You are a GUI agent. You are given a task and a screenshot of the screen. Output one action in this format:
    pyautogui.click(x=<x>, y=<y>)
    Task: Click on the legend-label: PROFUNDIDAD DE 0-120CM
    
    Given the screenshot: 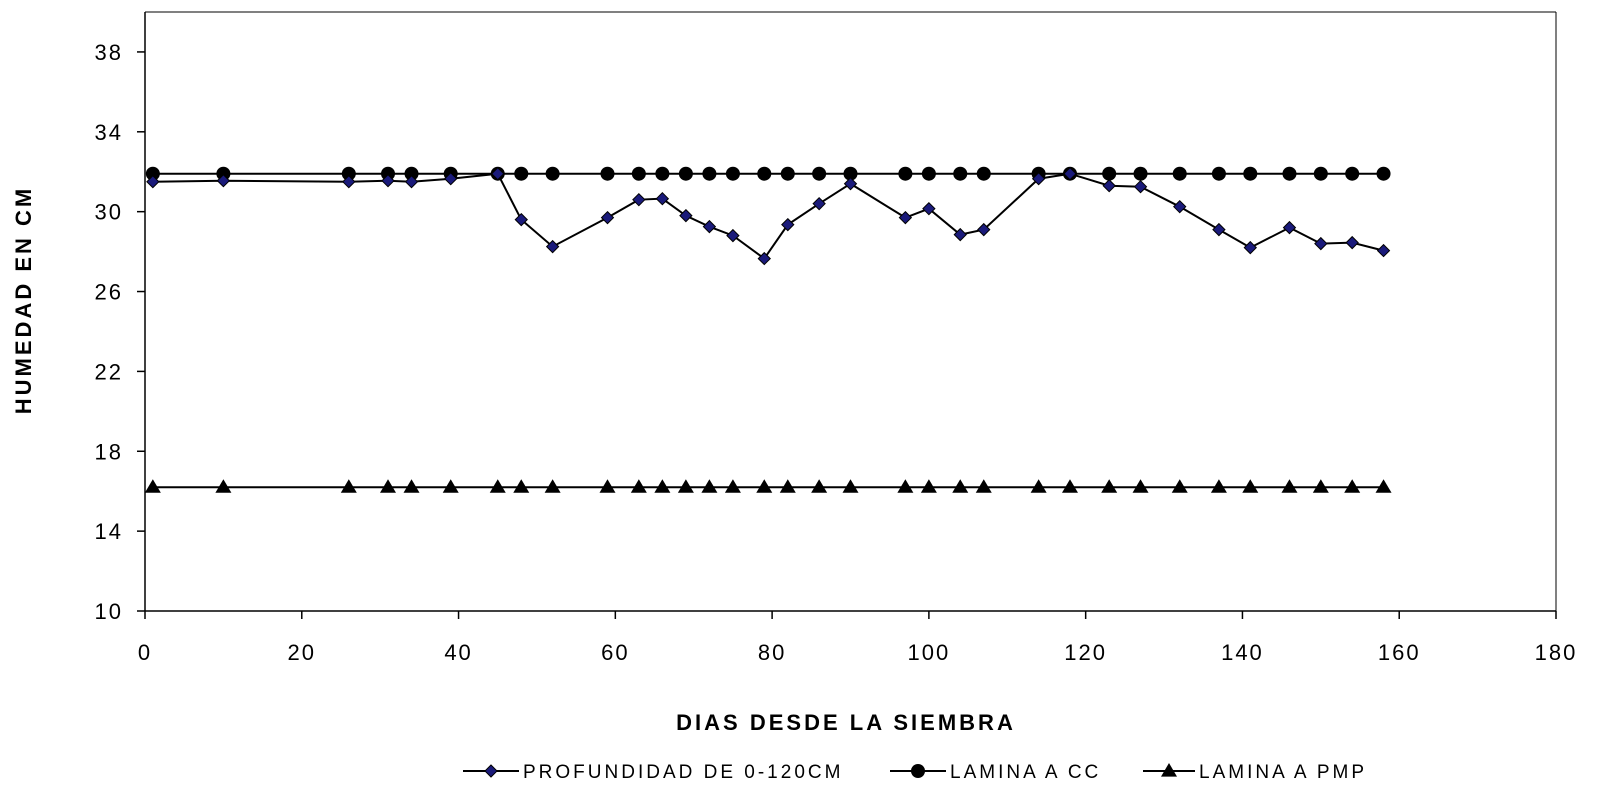 What is the action you would take?
    pyautogui.click(x=683, y=772)
    